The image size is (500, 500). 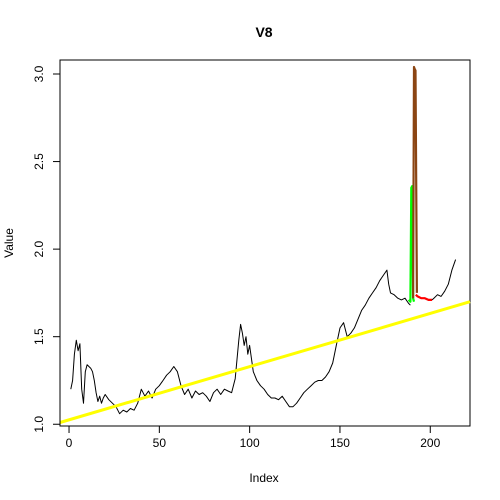 I want to click on x-tick-label: 150, so click(x=340, y=443).